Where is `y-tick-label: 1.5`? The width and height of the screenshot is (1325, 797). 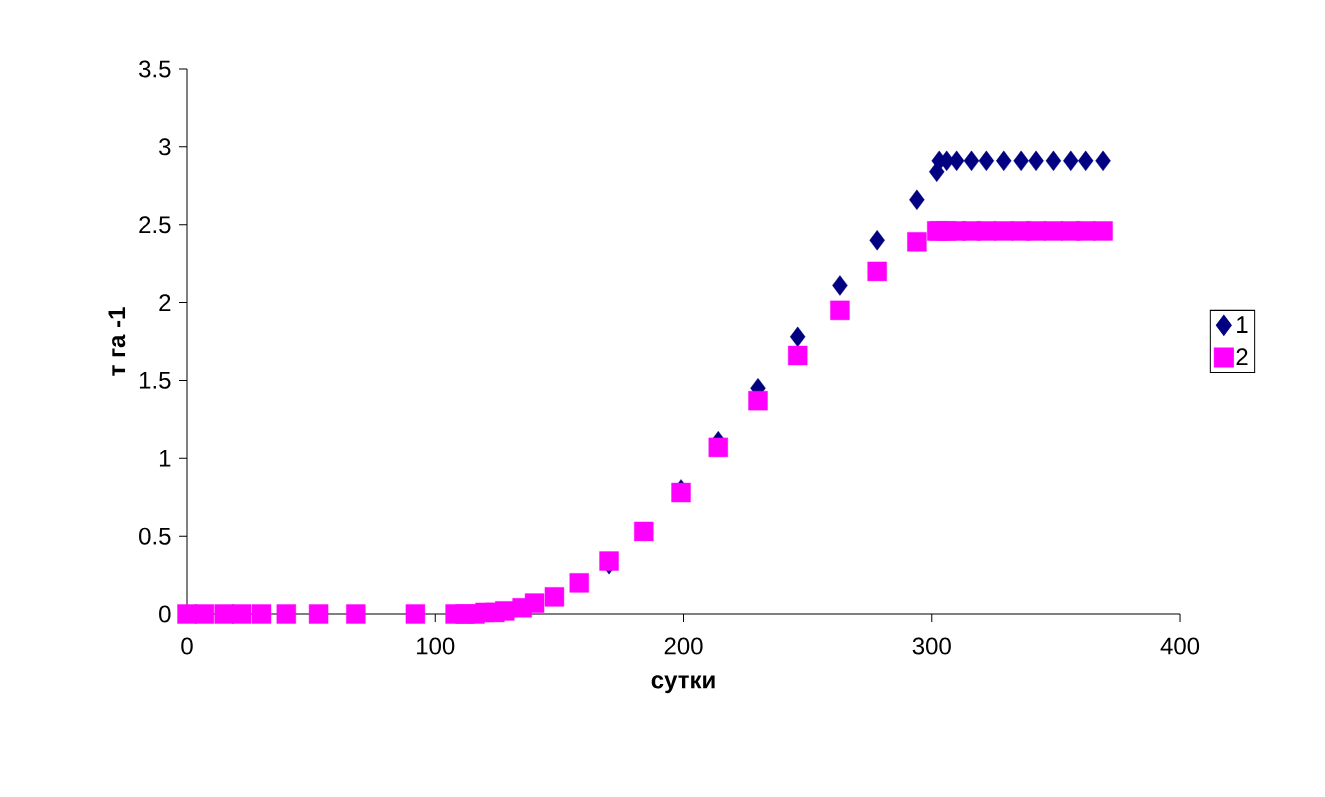
y-tick-label: 1.5 is located at coordinates (155, 380).